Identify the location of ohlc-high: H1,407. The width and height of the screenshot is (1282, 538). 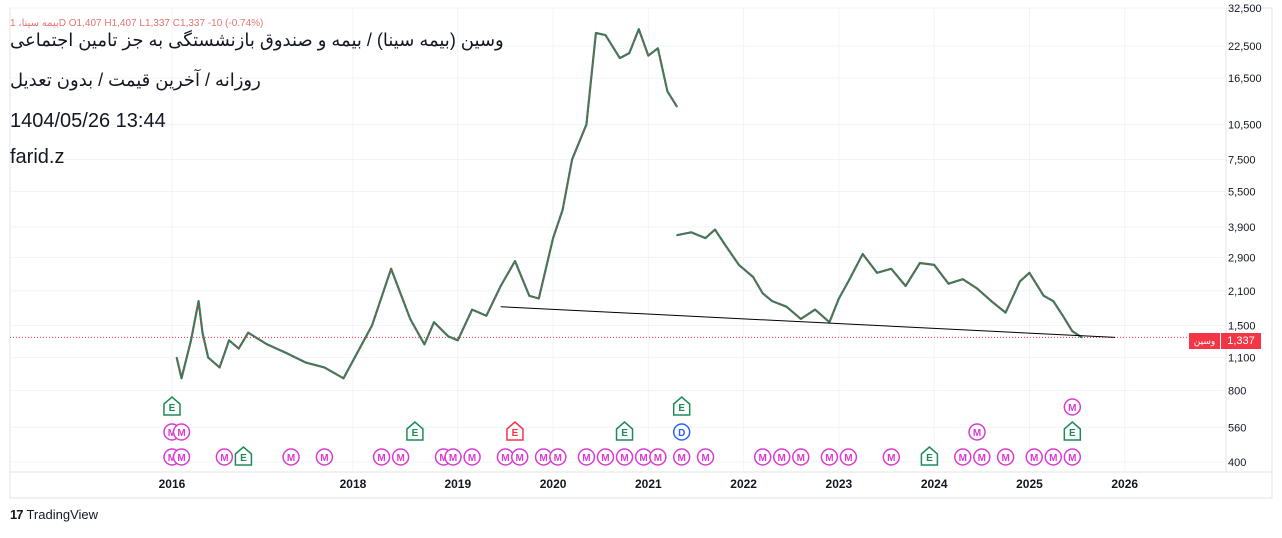
(120, 23).